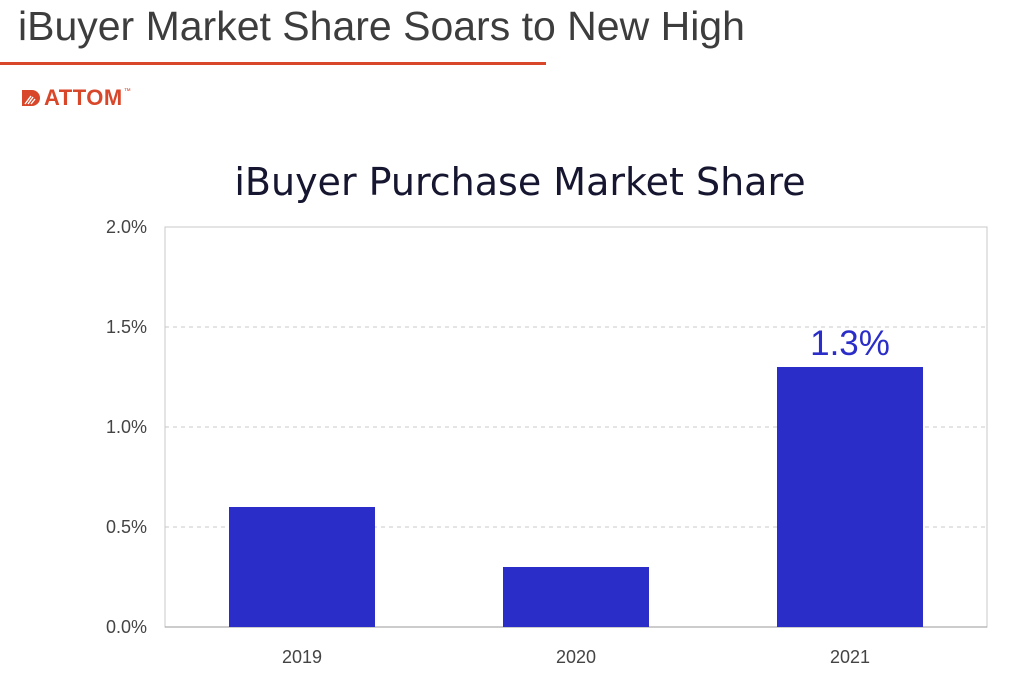  Describe the element at coordinates (126, 327) in the screenshot. I see `y-tick-label: 1.5%` at that location.